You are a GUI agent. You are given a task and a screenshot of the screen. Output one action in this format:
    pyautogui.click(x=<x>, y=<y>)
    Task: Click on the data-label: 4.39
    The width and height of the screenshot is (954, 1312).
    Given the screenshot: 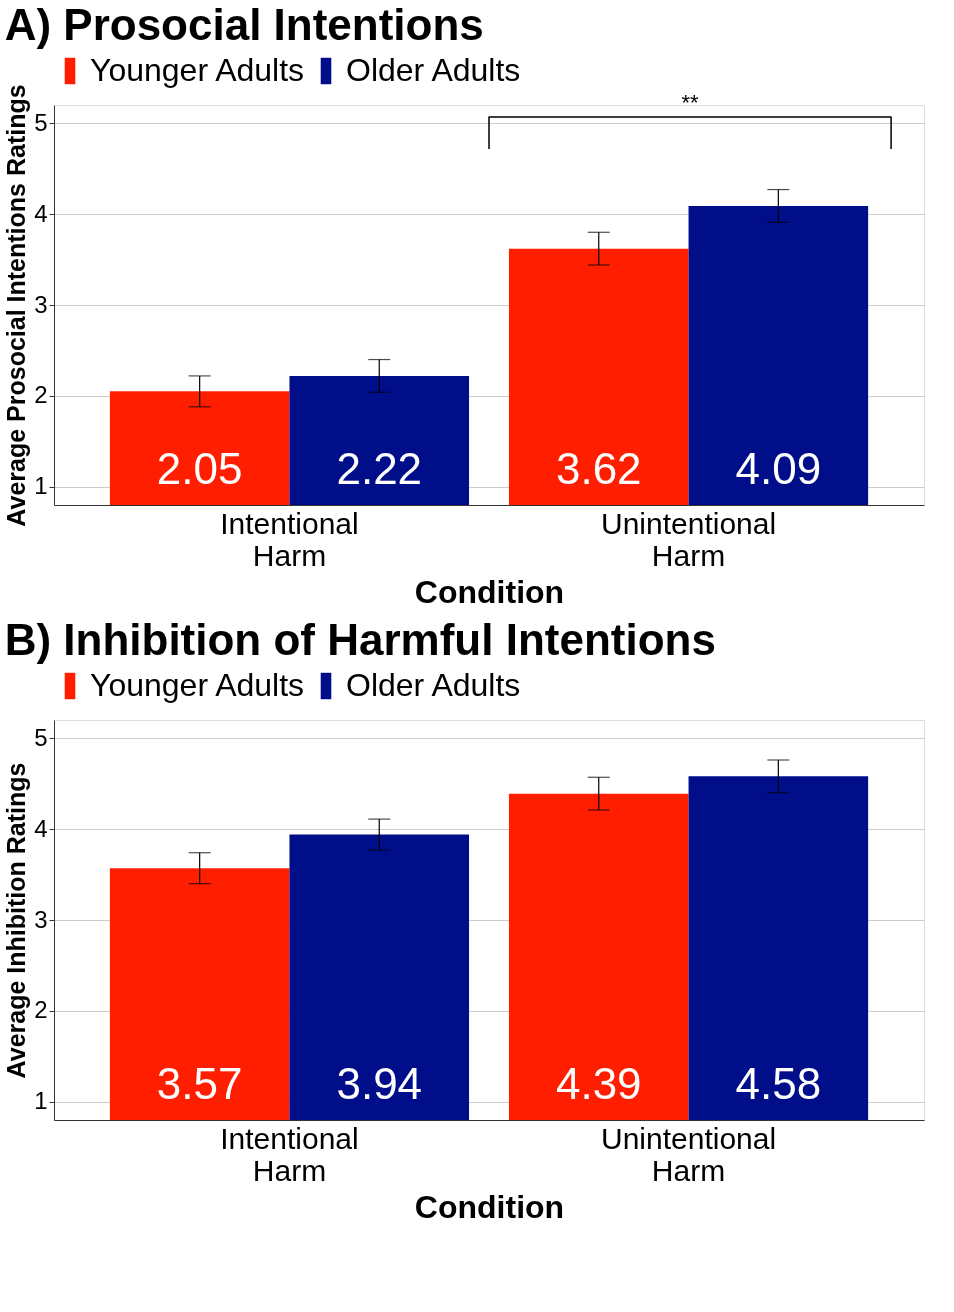 What is the action you would take?
    pyautogui.click(x=598, y=1083)
    